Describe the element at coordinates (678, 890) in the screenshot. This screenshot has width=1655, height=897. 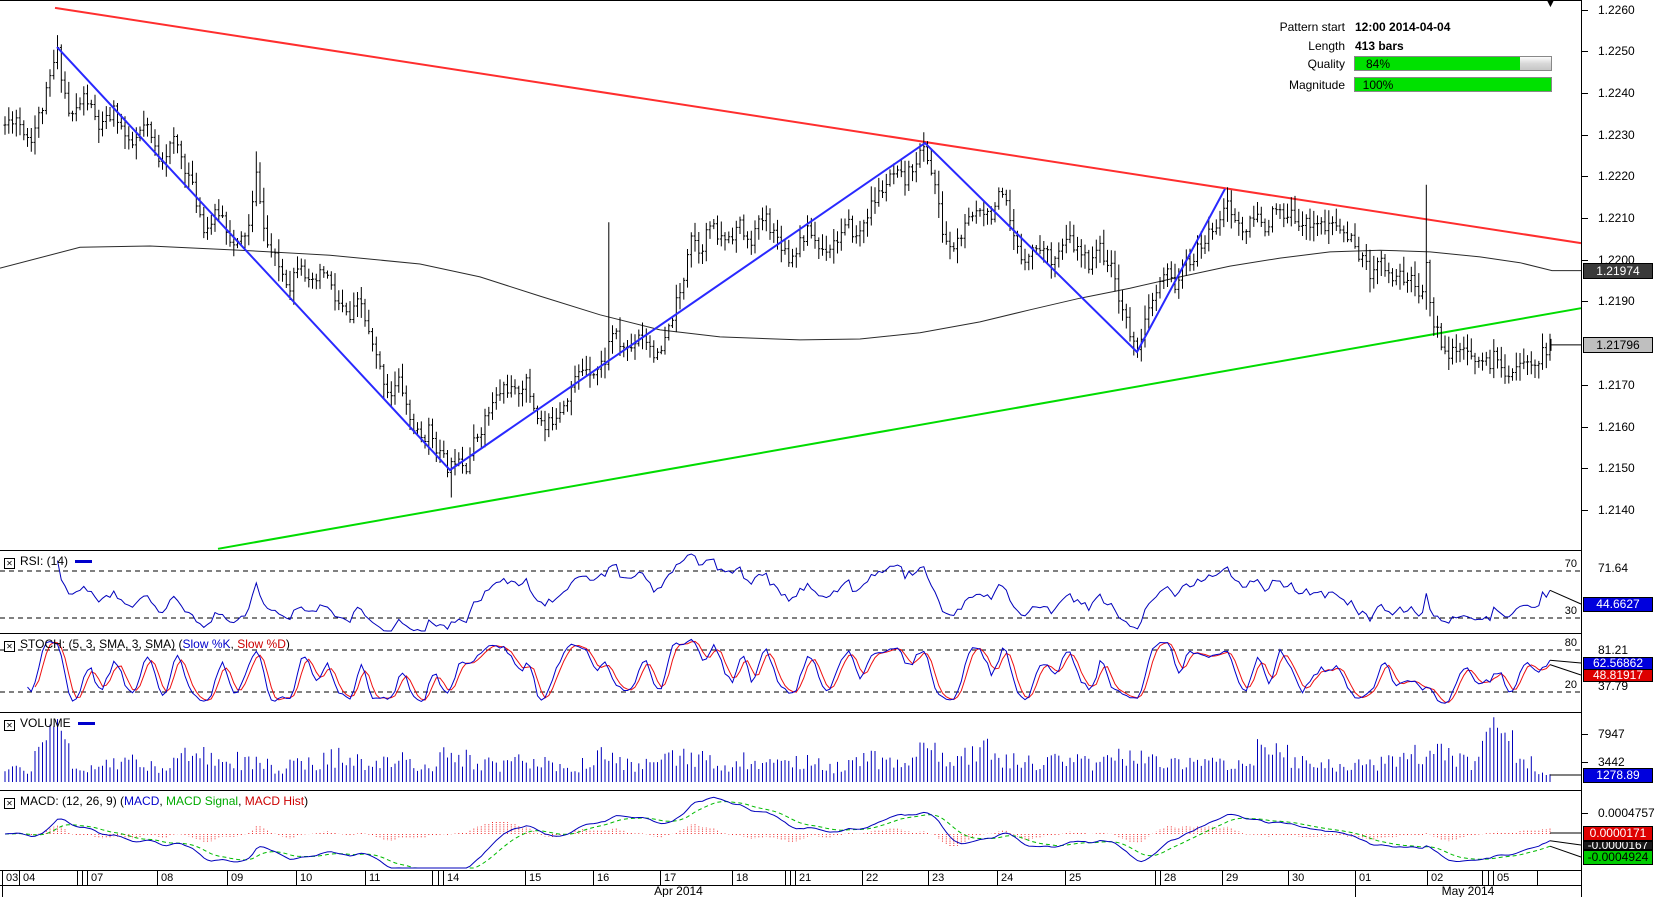
I see `month-label: Apr 2014` at that location.